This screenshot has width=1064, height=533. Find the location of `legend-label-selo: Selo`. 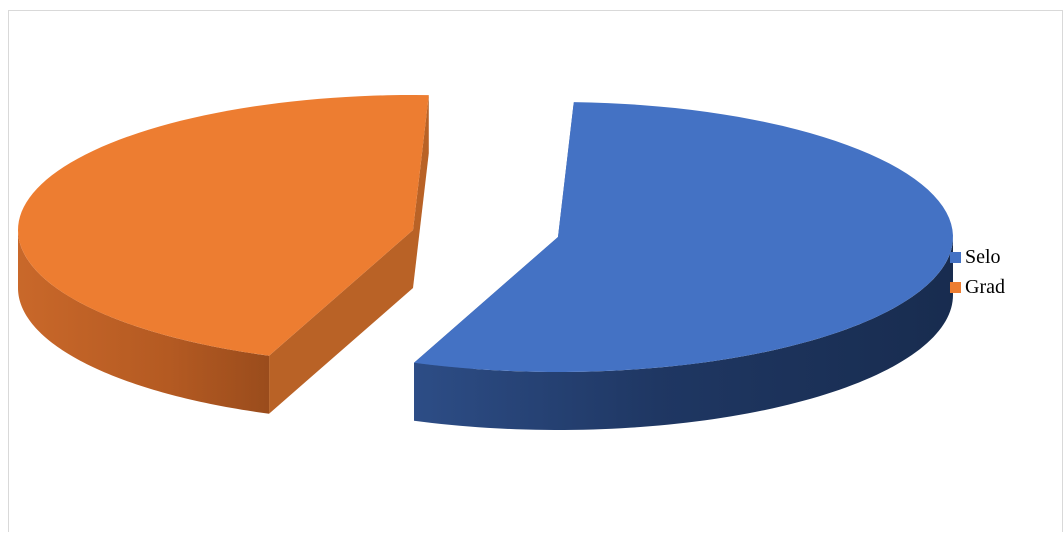

legend-label-selo: Selo is located at coordinates (983, 256).